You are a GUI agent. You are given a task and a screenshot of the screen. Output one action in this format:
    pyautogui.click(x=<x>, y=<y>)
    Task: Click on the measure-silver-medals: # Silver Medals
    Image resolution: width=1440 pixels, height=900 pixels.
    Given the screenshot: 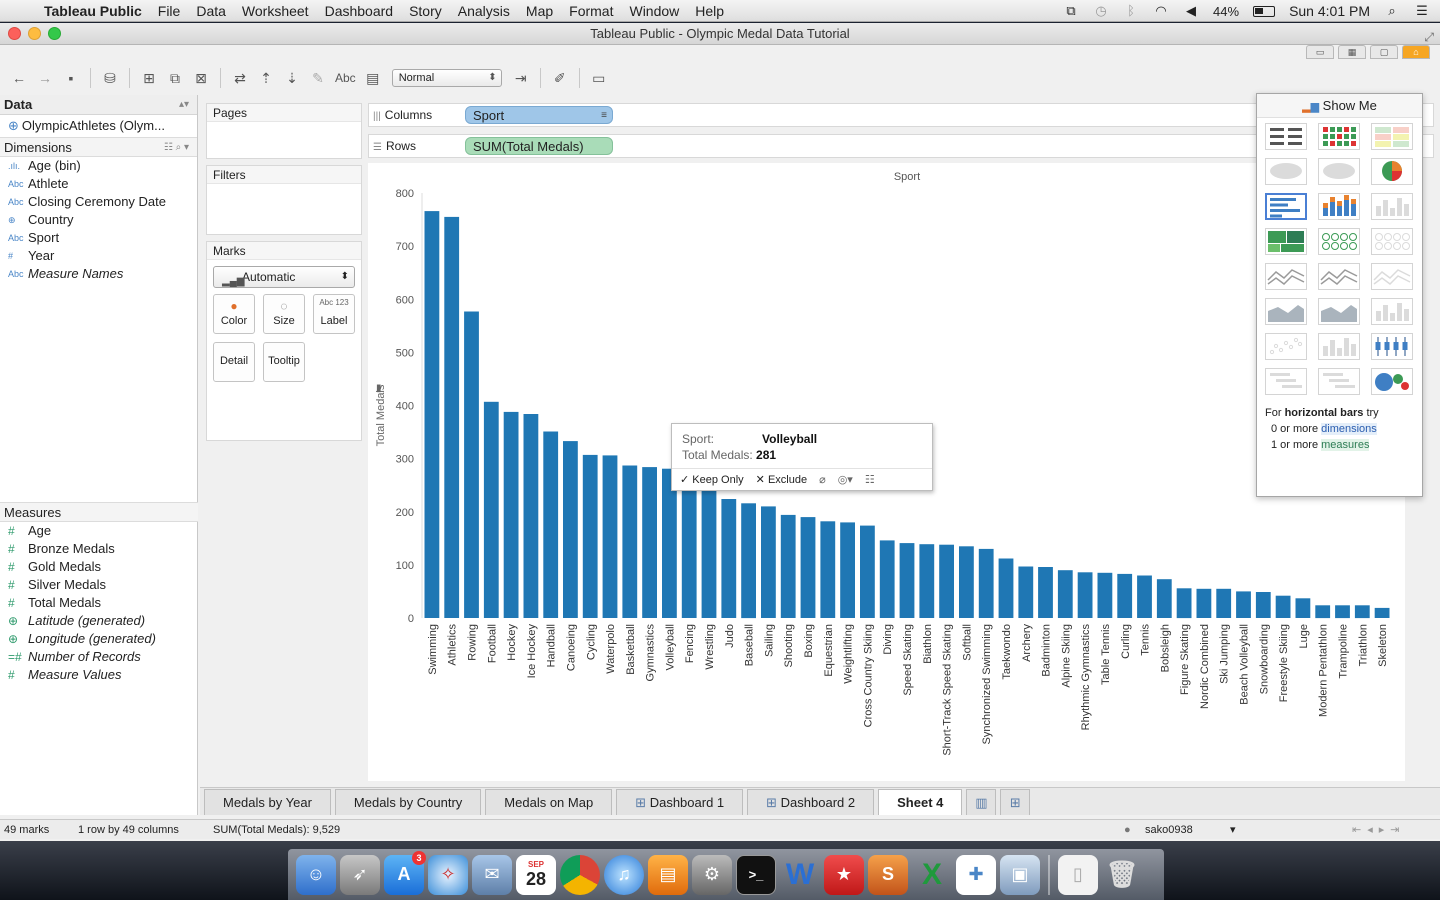 What is the action you would take?
    pyautogui.click(x=99, y=585)
    